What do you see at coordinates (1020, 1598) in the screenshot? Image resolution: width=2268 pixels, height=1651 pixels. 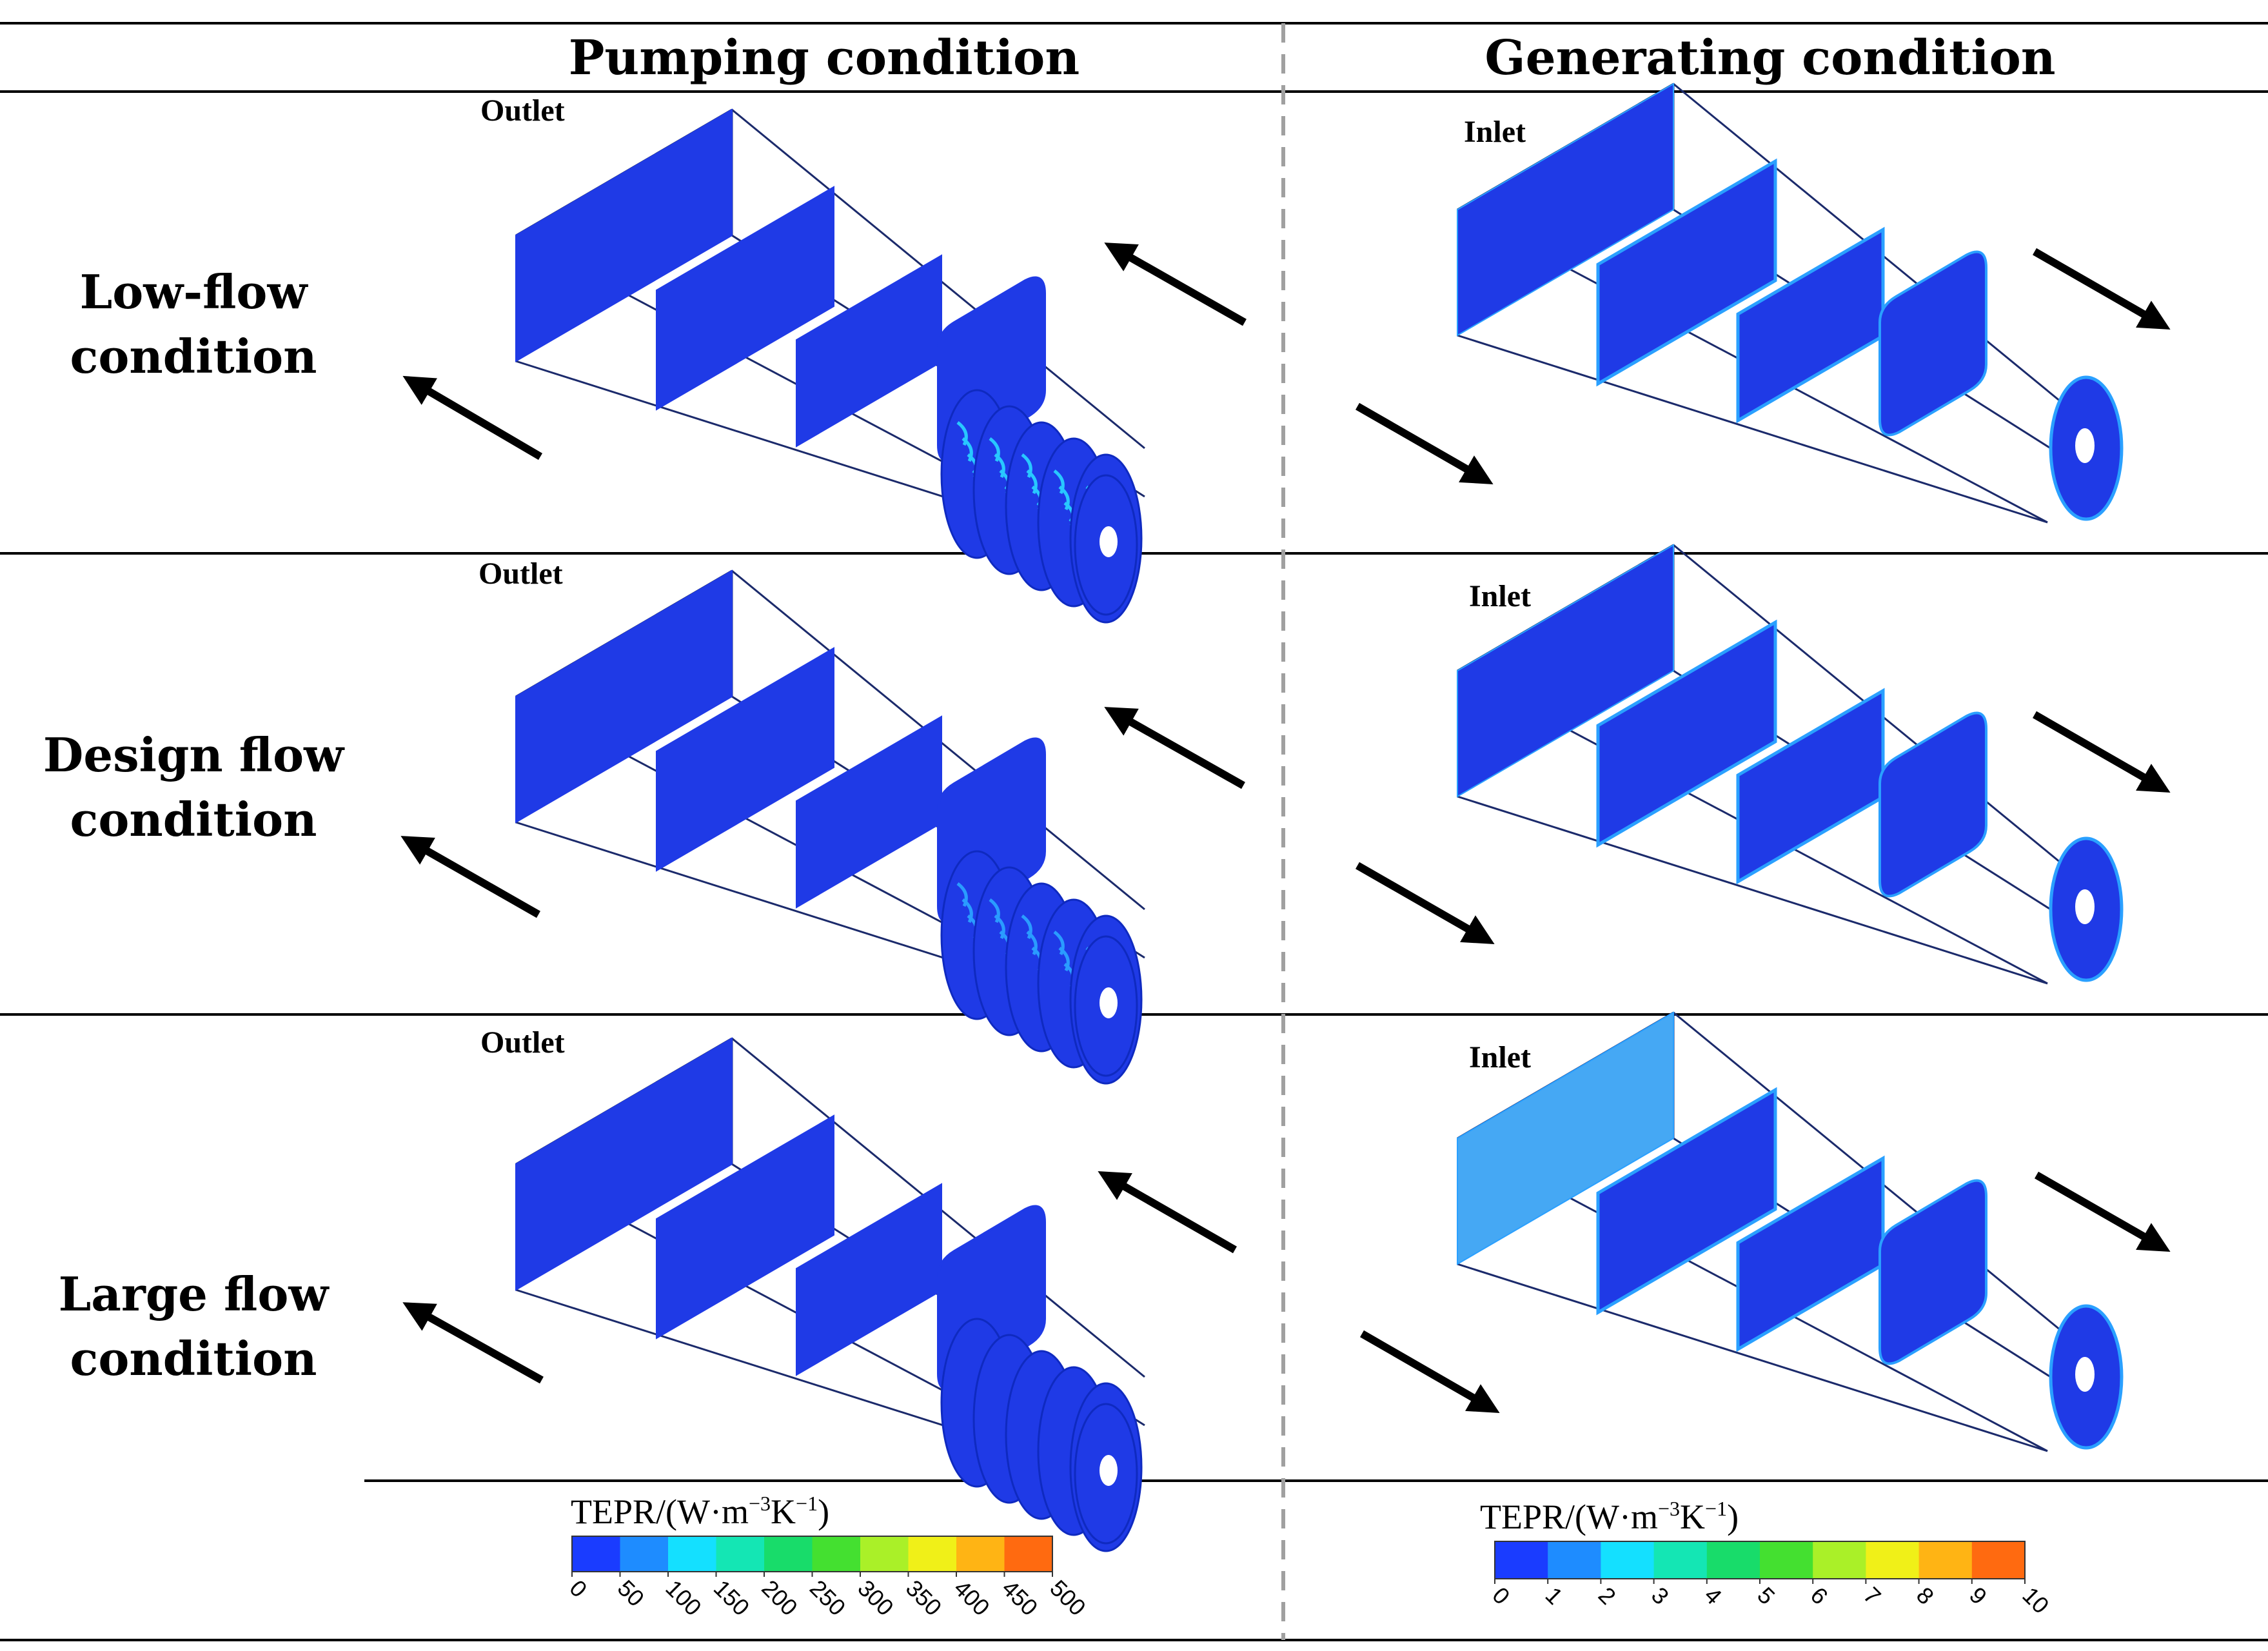 I see `colorbar-tick-label: 450` at bounding box center [1020, 1598].